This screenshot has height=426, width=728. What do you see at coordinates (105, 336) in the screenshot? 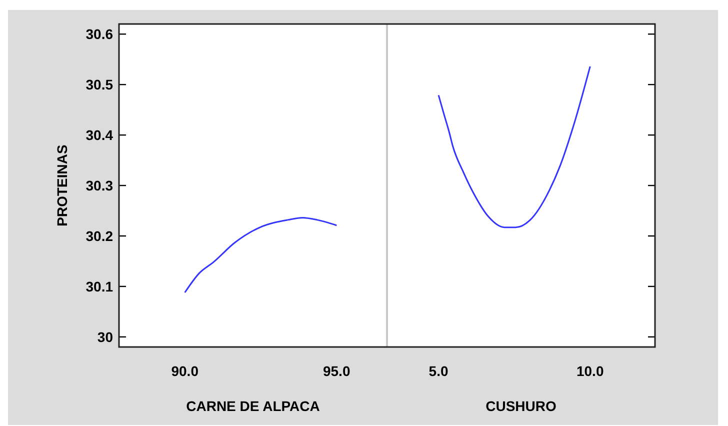
I see `y-tick-label: 30` at bounding box center [105, 336].